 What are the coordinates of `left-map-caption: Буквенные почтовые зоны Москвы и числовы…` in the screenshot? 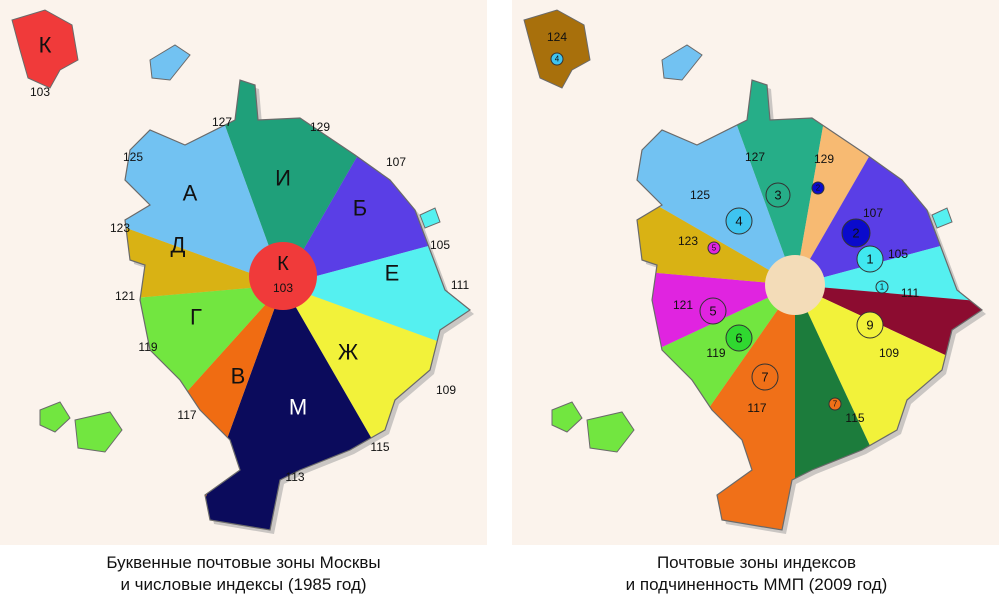 It's located at (243, 574).